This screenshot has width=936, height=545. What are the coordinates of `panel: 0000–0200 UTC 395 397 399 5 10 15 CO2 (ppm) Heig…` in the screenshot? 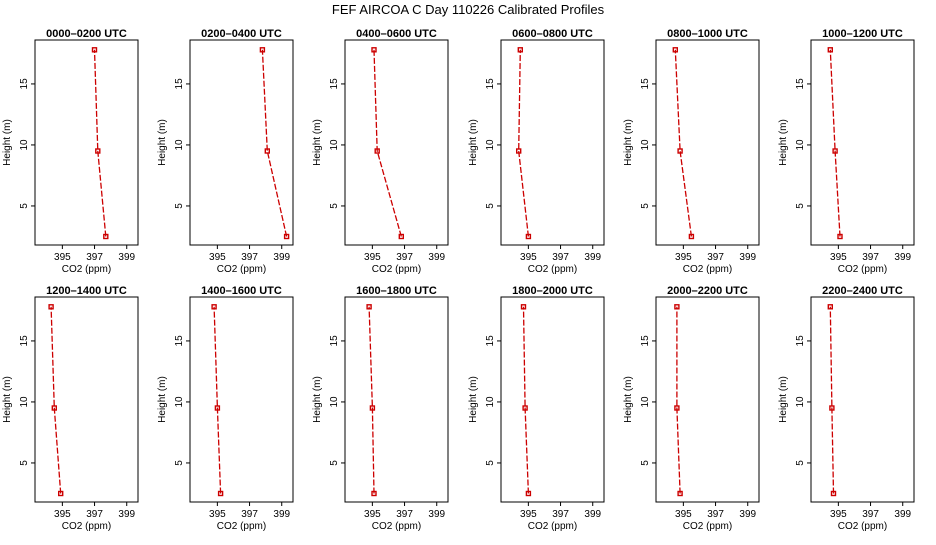 It's located at (70, 151).